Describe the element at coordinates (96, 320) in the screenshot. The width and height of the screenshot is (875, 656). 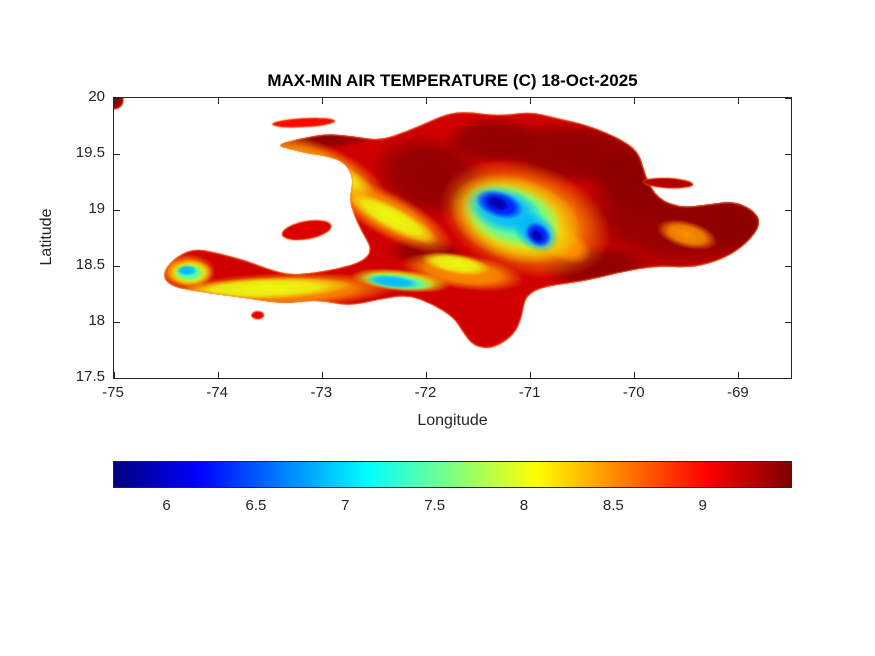
I see `y-tick-label: 18` at that location.